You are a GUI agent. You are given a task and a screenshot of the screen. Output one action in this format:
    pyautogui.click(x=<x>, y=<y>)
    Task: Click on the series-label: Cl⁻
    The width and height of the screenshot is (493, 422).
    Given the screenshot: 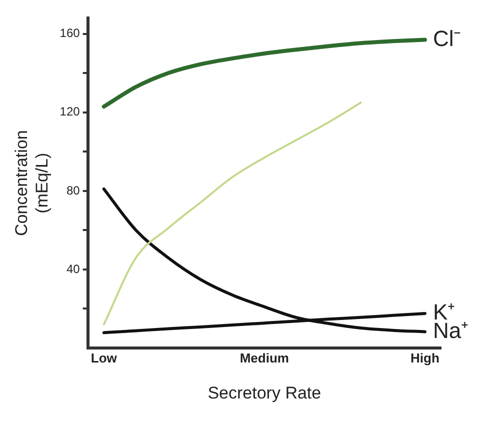 What is the action you would take?
    pyautogui.click(x=446, y=38)
    